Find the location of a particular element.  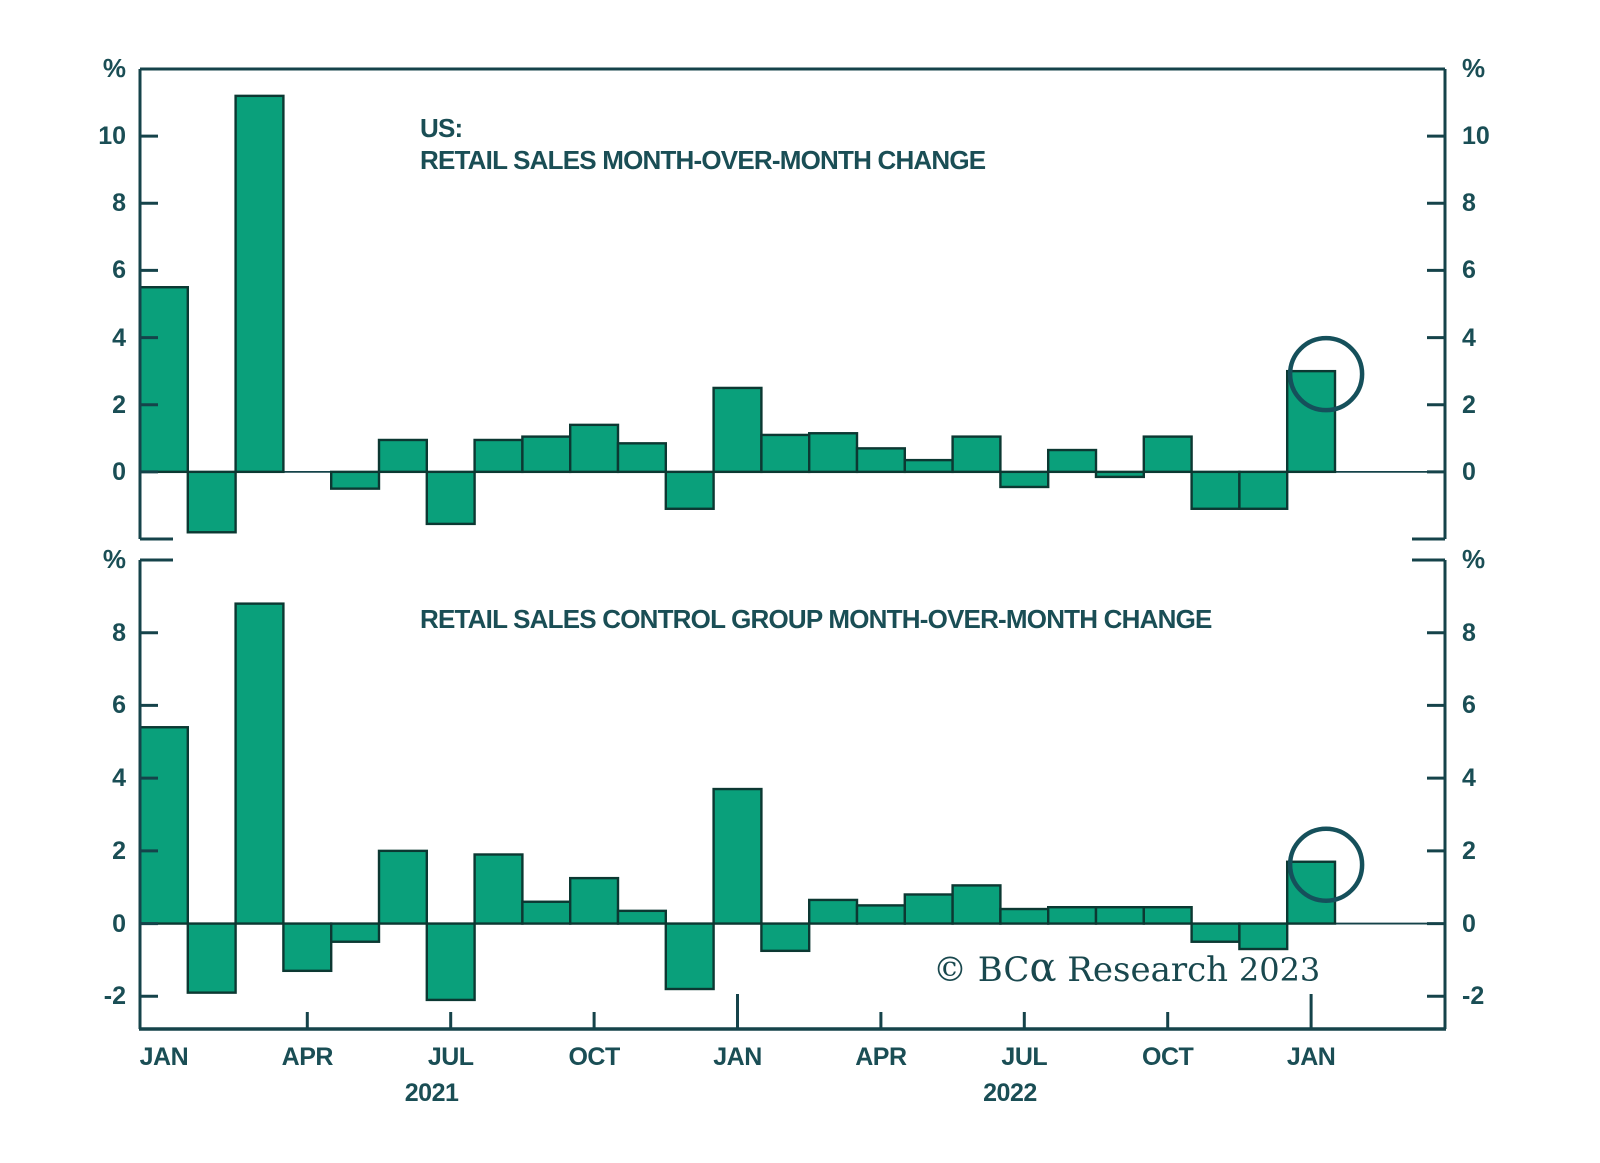

top-panel-title-country: US: is located at coordinates (441, 128).